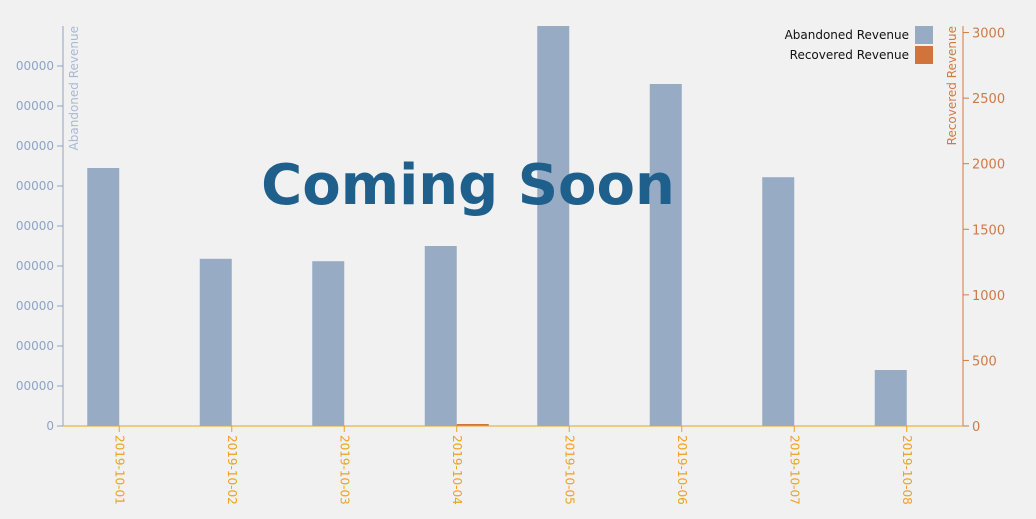  I want to click on x-tick-label: 2019-10-05, so click(569, 470).